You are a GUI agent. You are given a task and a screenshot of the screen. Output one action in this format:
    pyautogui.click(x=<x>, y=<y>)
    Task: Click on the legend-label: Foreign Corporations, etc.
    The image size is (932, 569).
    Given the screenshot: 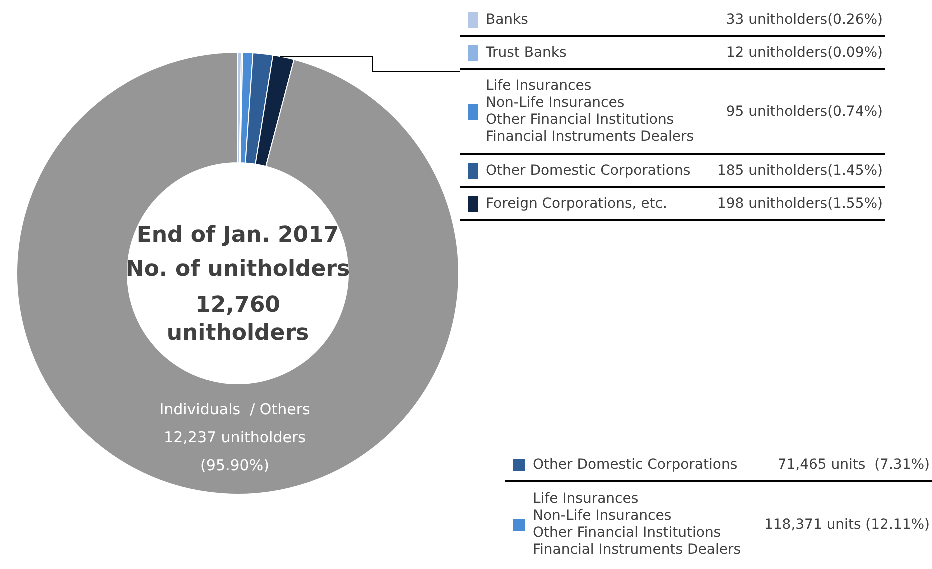 What is the action you would take?
    pyautogui.click(x=577, y=204)
    